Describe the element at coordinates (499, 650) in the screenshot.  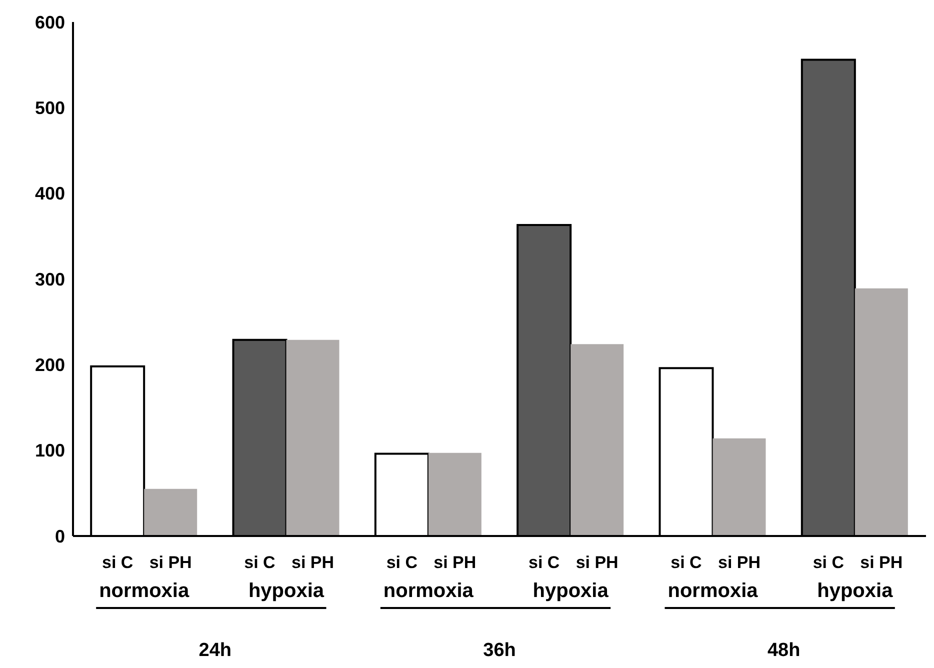
I see `text: 36h` at that location.